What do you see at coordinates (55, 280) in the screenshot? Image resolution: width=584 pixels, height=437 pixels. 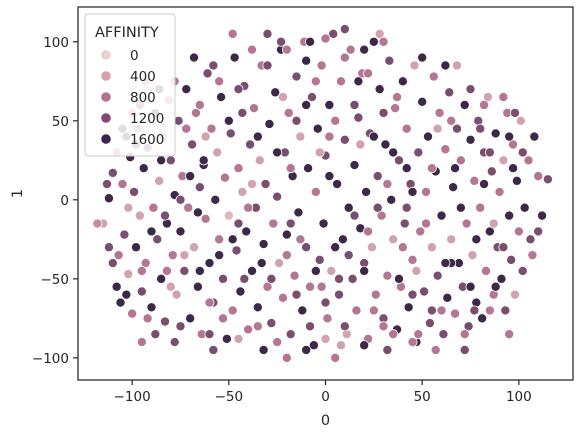 I see `y-tick-label: −50` at bounding box center [55, 280].